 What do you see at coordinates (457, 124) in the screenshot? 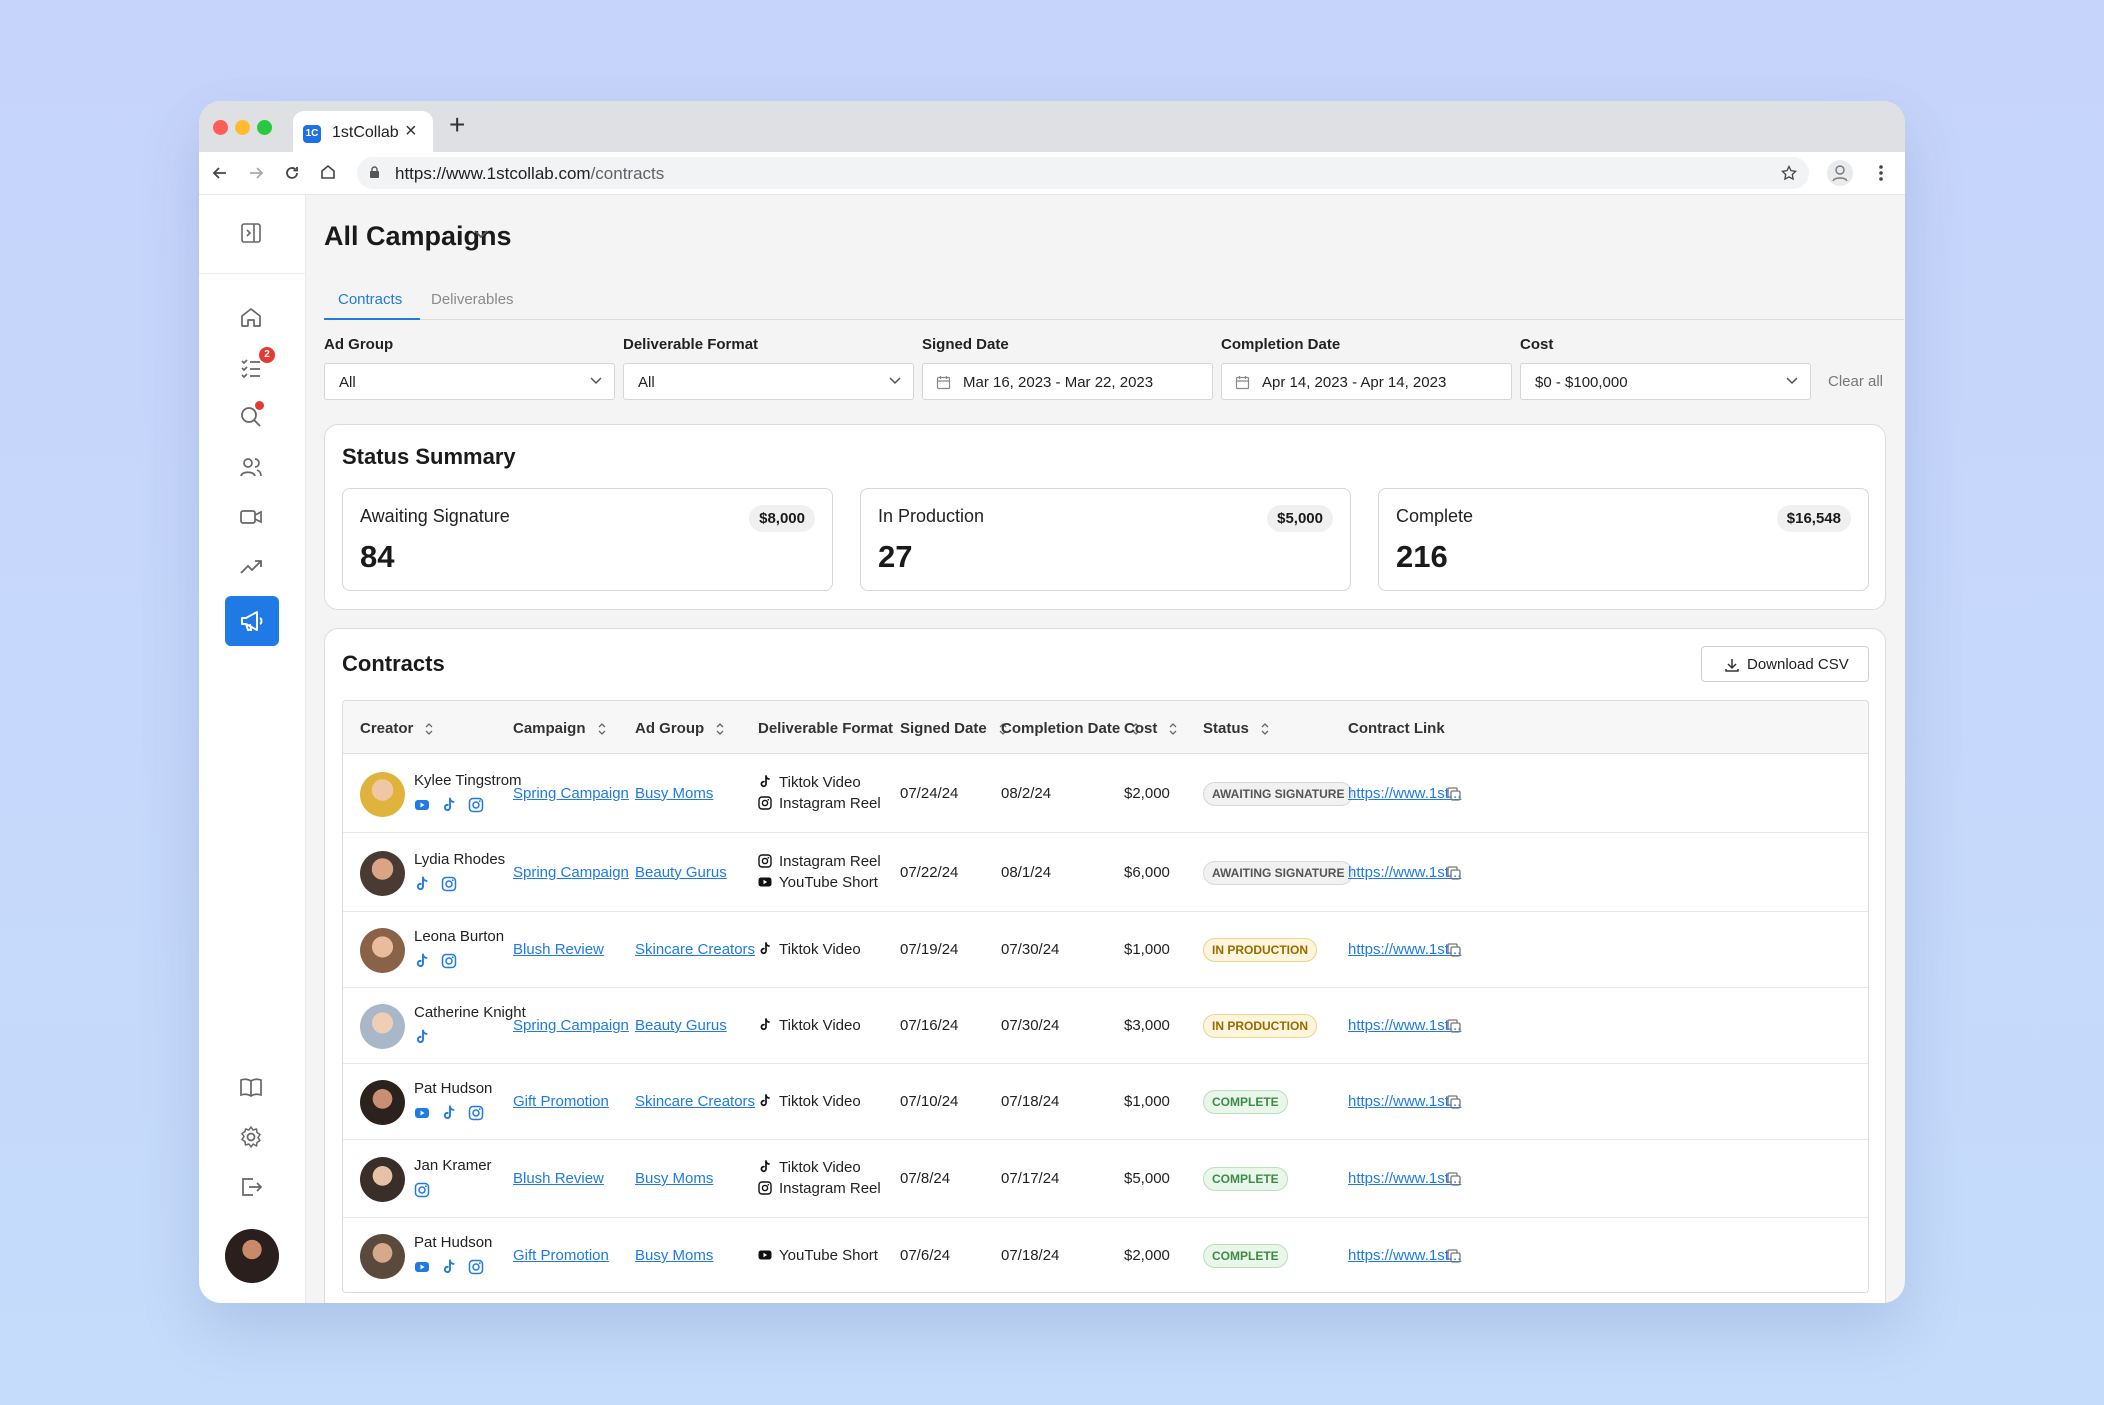
I see `new-tab-icon: +` at bounding box center [457, 124].